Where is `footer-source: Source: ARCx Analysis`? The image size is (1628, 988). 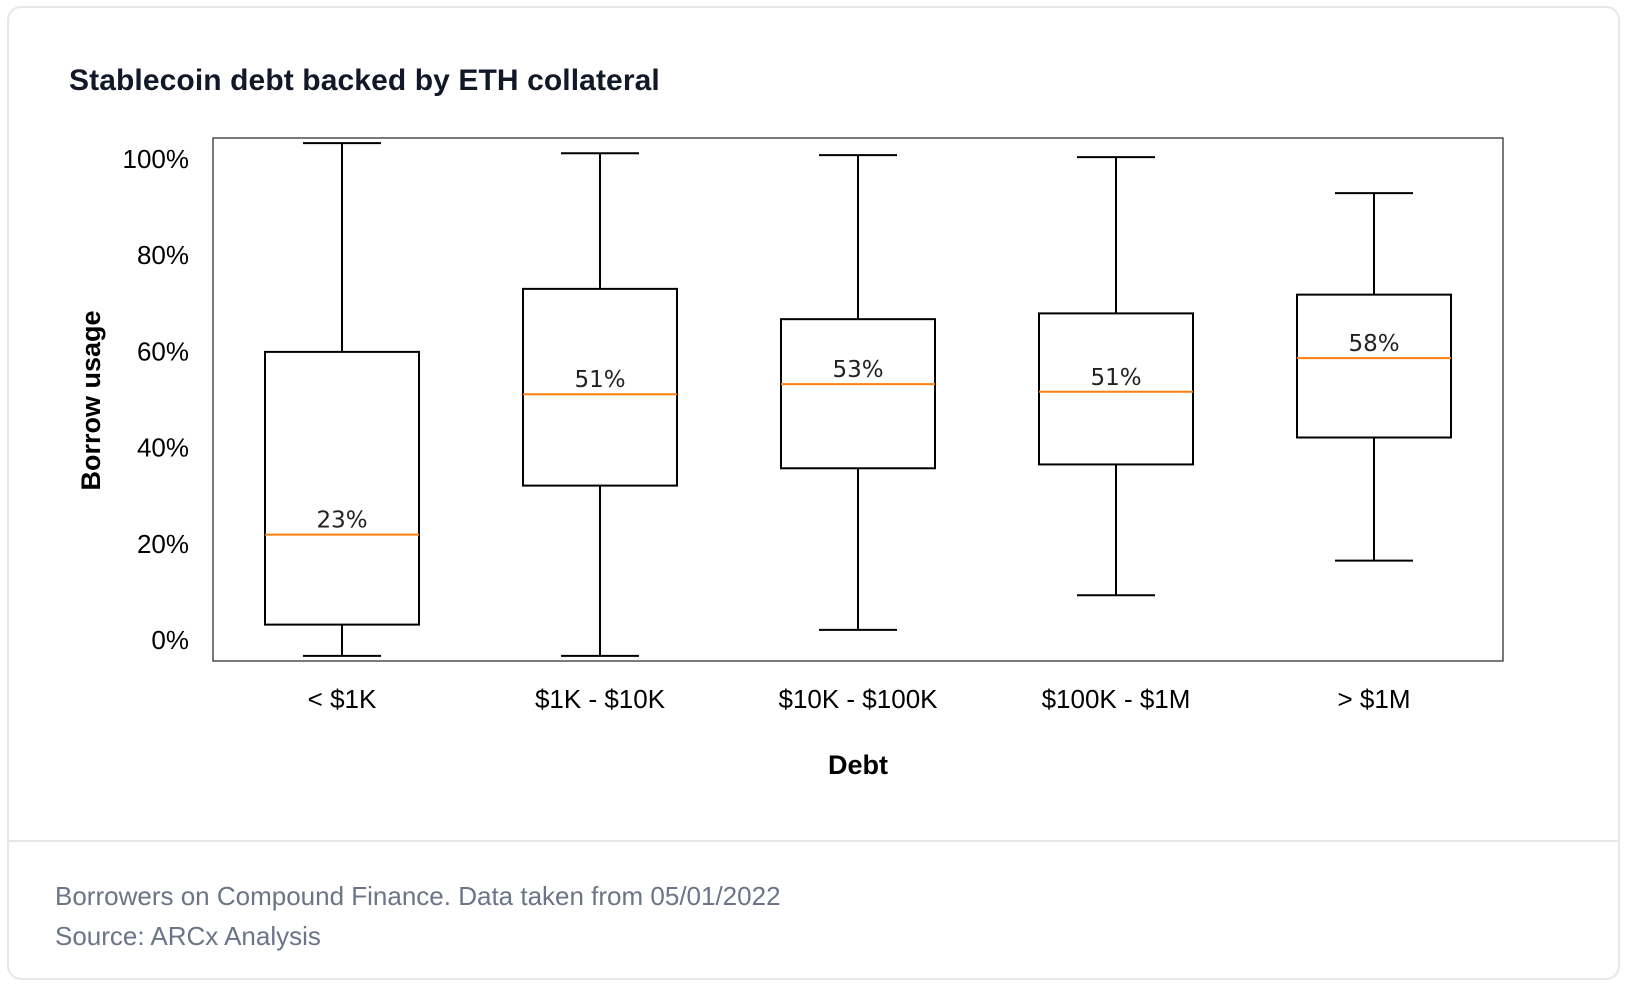 footer-source: Source: ARCx Analysis is located at coordinates (188, 936).